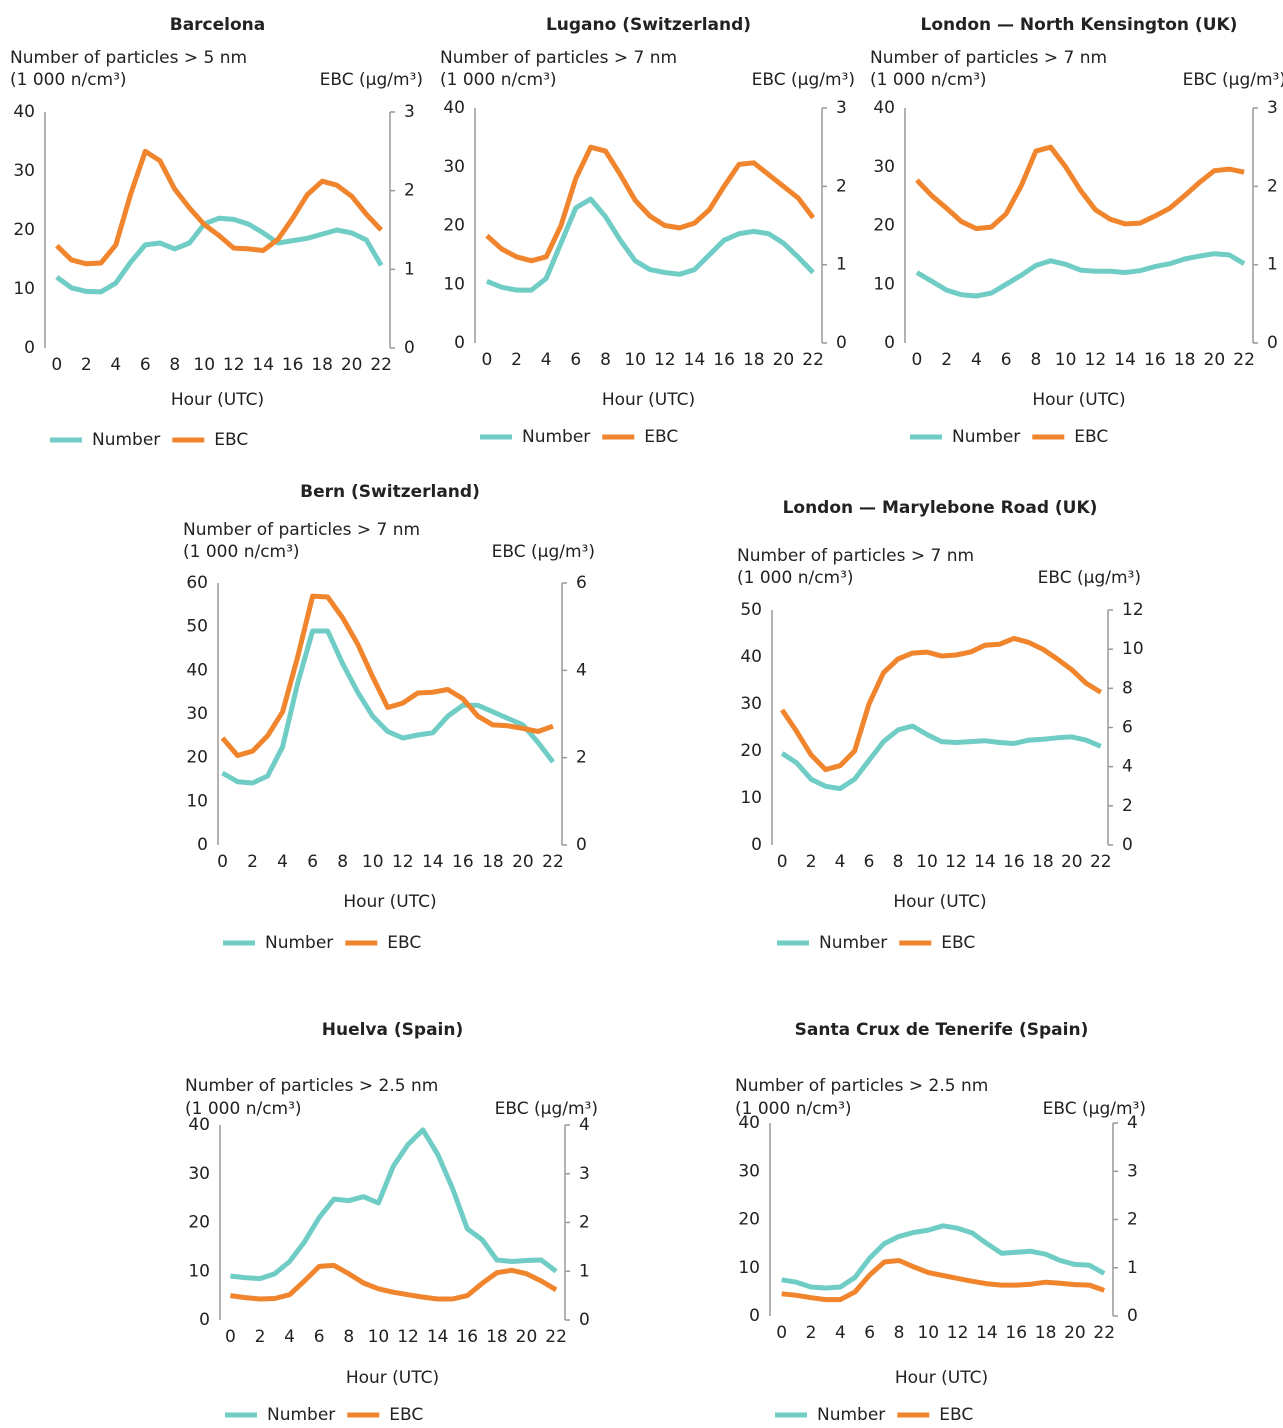 The width and height of the screenshot is (1283, 1428). I want to click on y-tick-label: 0, so click(754, 1316).